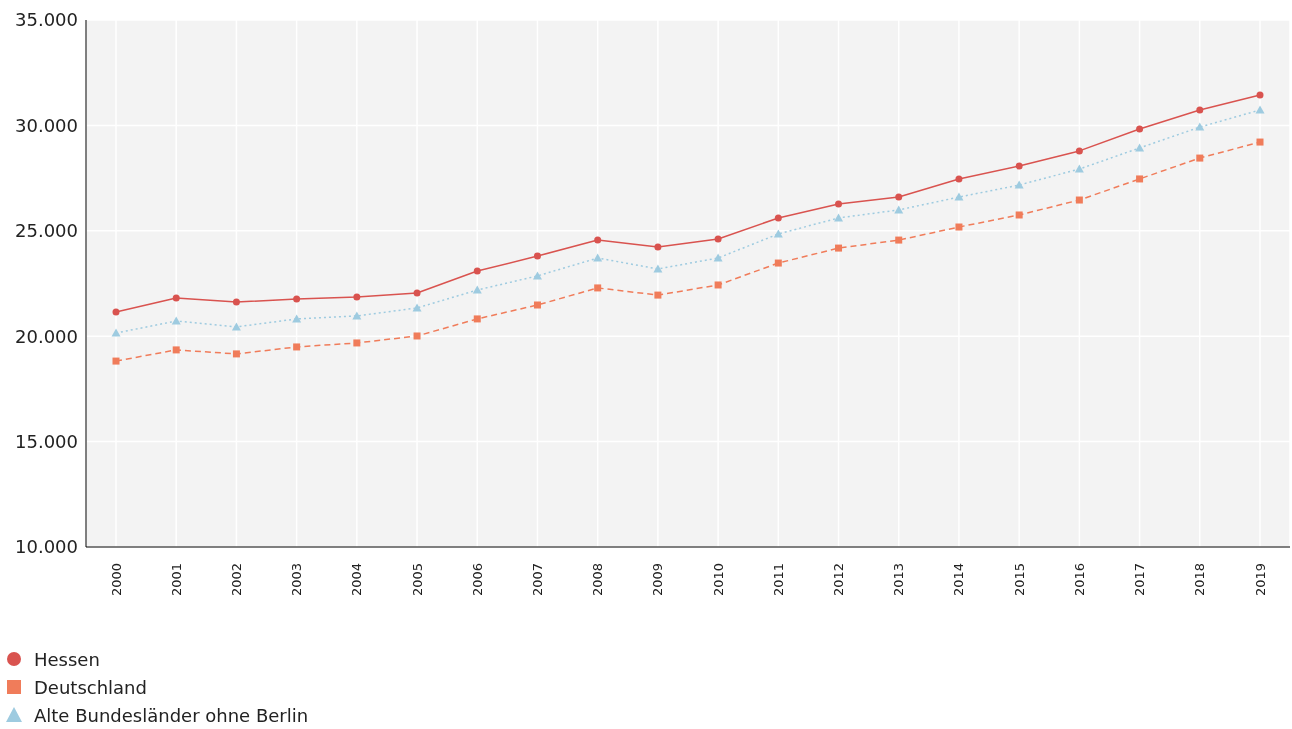 This screenshot has width=1292, height=729. Describe the element at coordinates (67, 659) in the screenshot. I see `legend-label: Hessen` at that location.